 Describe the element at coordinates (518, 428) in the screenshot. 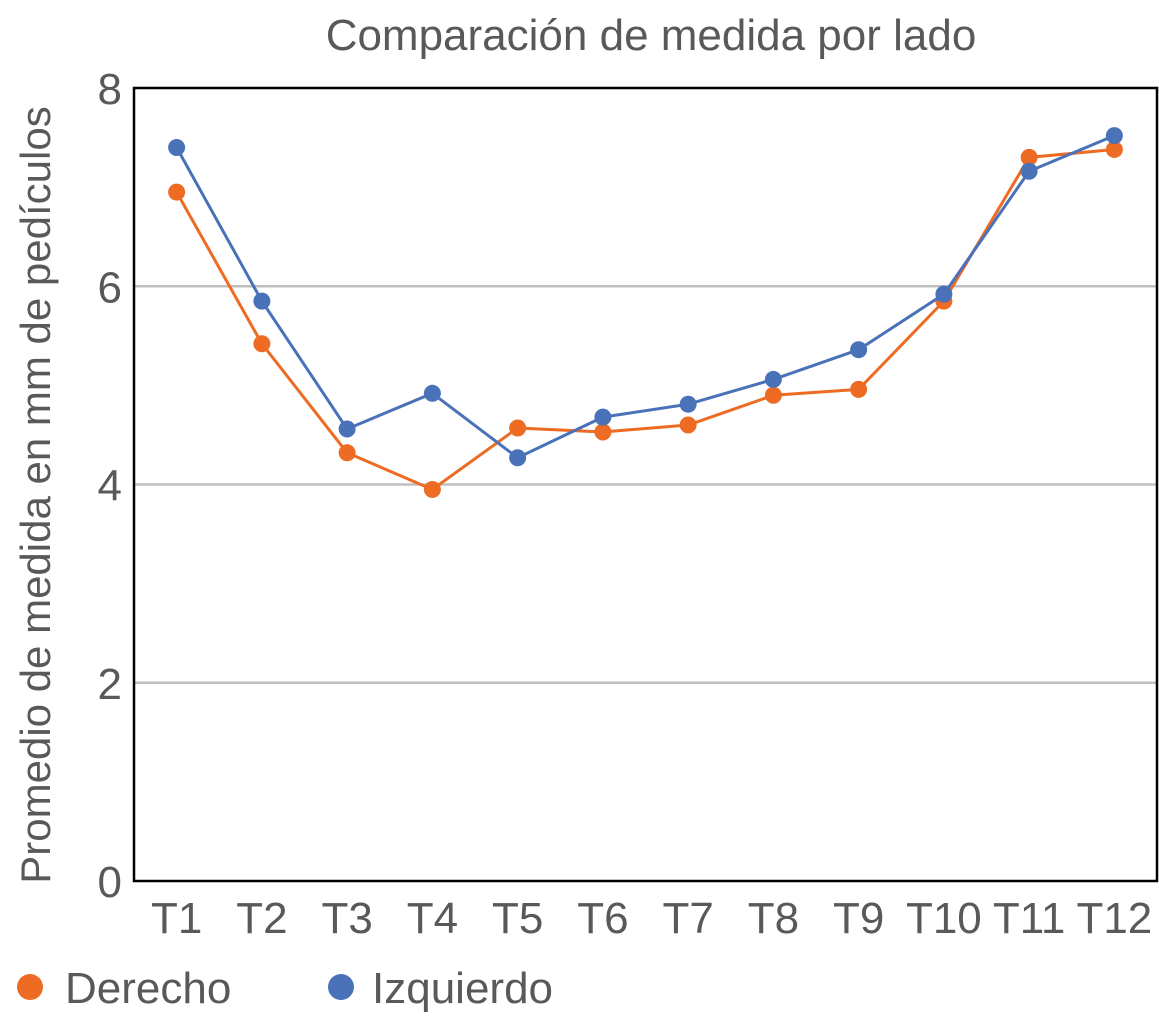

I see `data-point-derecho-t5` at that location.